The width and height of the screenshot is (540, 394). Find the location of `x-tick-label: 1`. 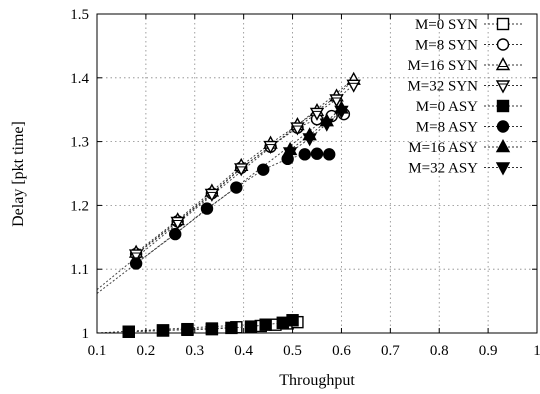

x-tick-label: 1 is located at coordinates (536, 351).